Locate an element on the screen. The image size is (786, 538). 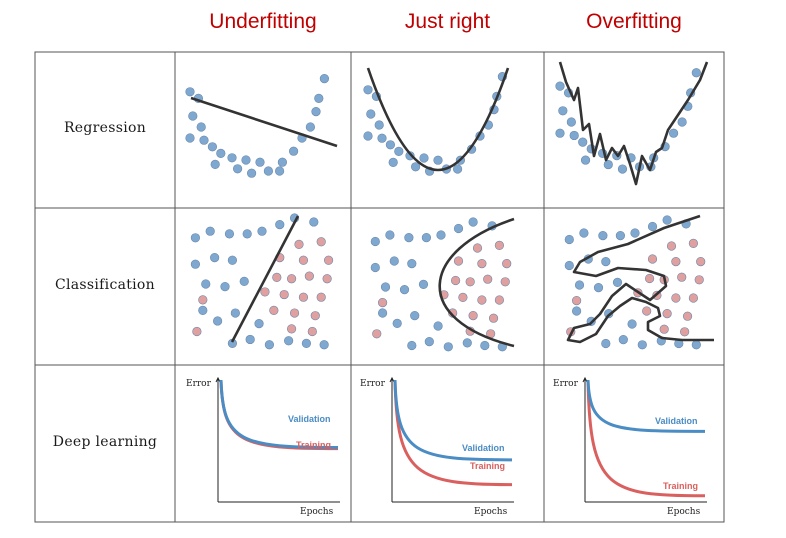
validation-curve is located at coordinates (453, 420).